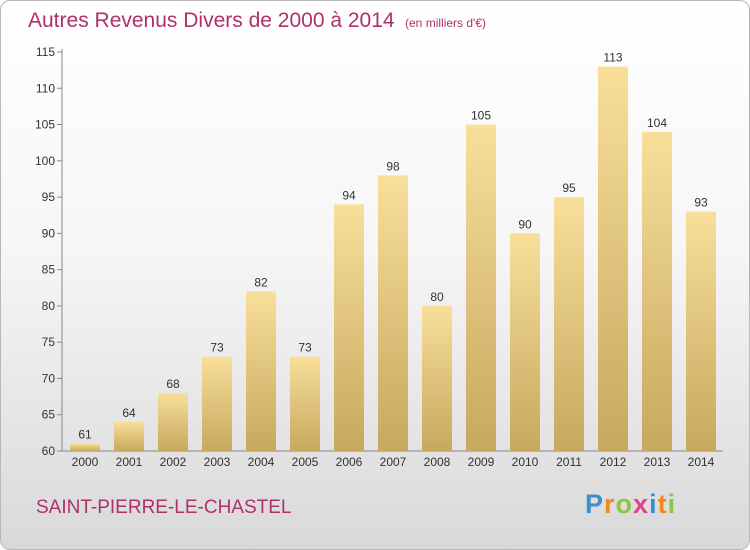 The height and width of the screenshot is (550, 750). I want to click on x-tick-label-2010: 2010, so click(525, 462).